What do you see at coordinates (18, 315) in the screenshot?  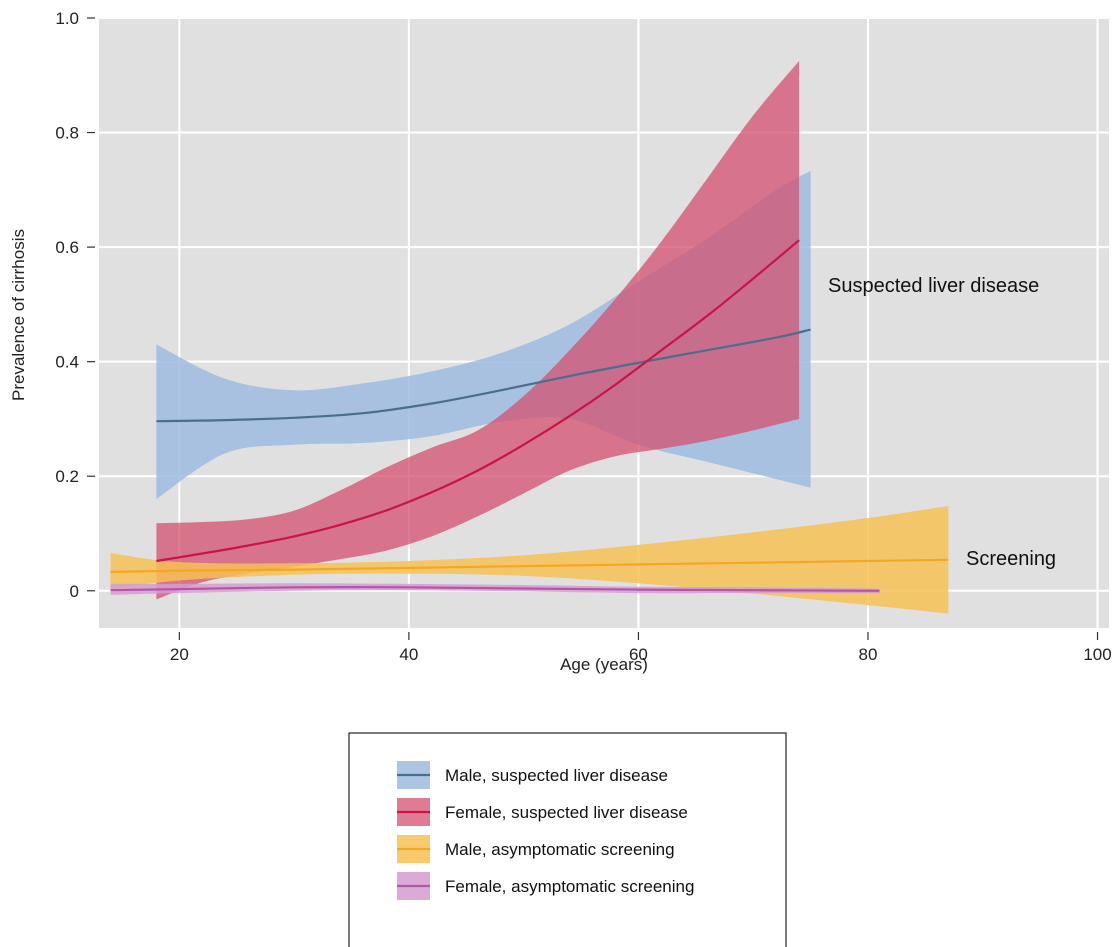 I see `y-axis-title: Prevalence of cirrhosis` at bounding box center [18, 315].